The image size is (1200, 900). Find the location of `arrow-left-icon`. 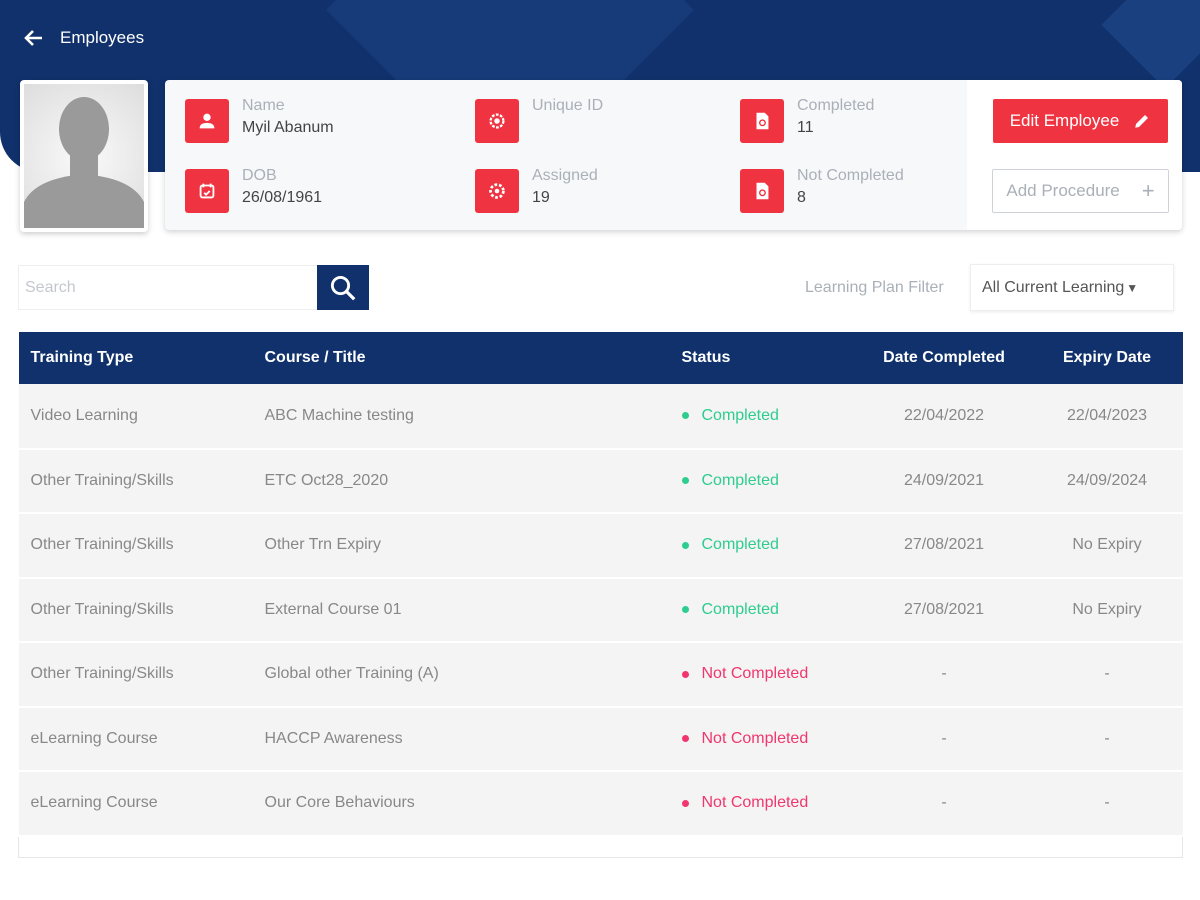

arrow-left-icon is located at coordinates (33, 38).